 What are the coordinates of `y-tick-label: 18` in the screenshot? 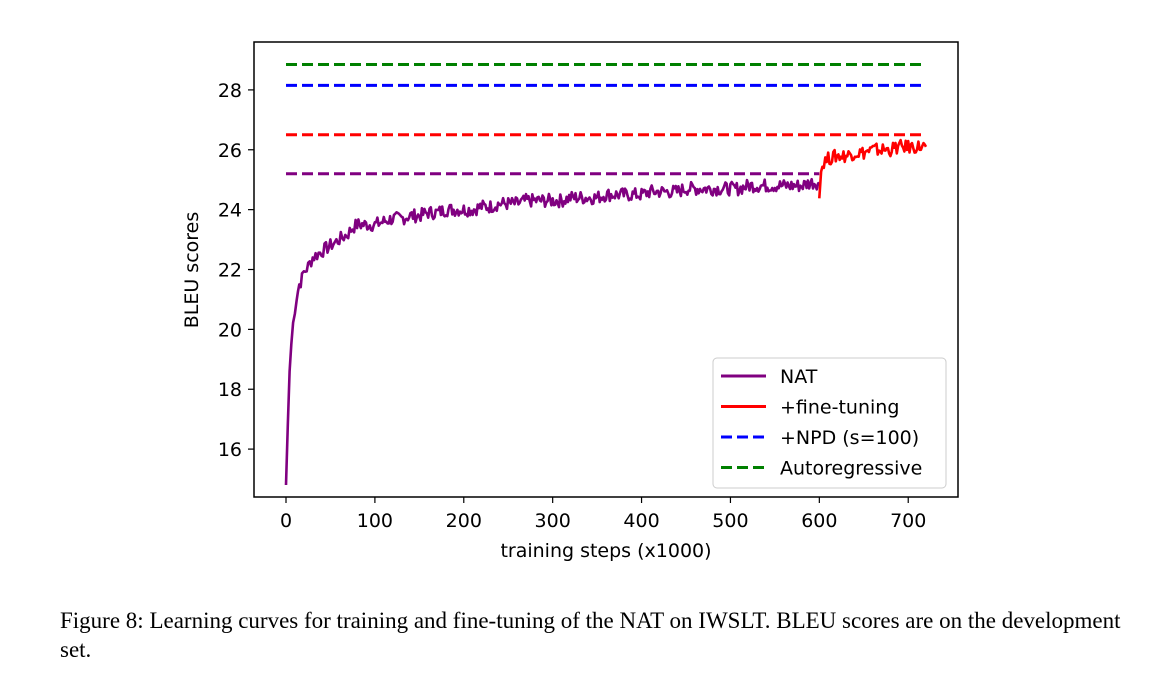 It's located at (230, 390).